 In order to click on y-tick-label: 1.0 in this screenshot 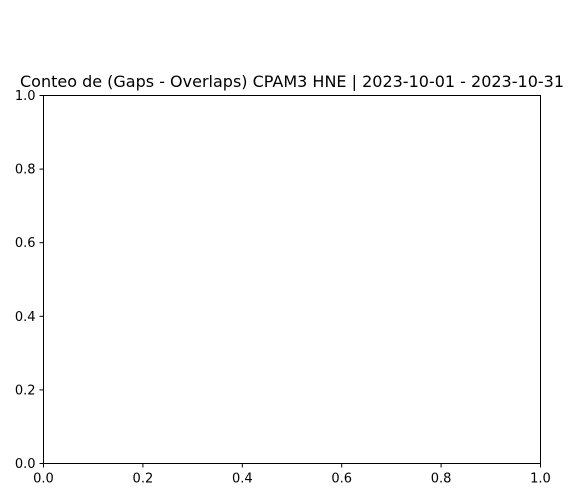, I will do `click(25, 96)`.